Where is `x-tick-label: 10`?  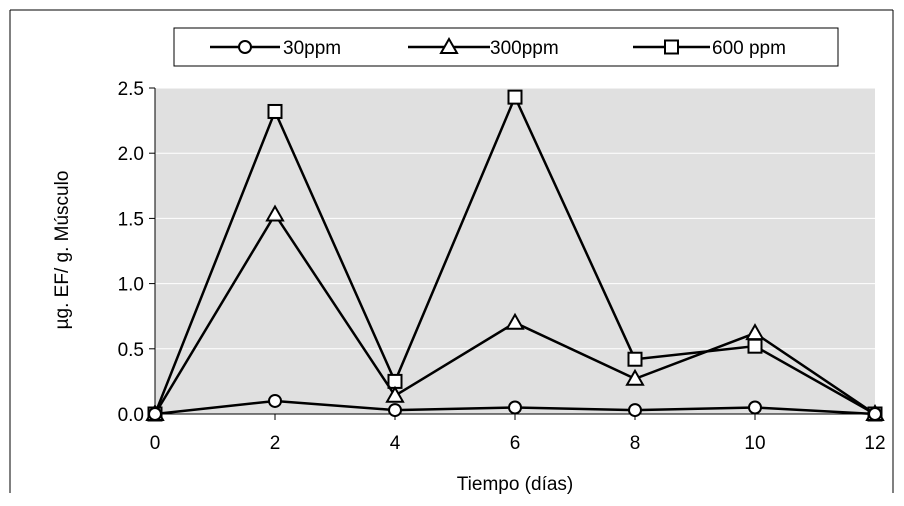 x-tick-label: 10 is located at coordinates (754, 443).